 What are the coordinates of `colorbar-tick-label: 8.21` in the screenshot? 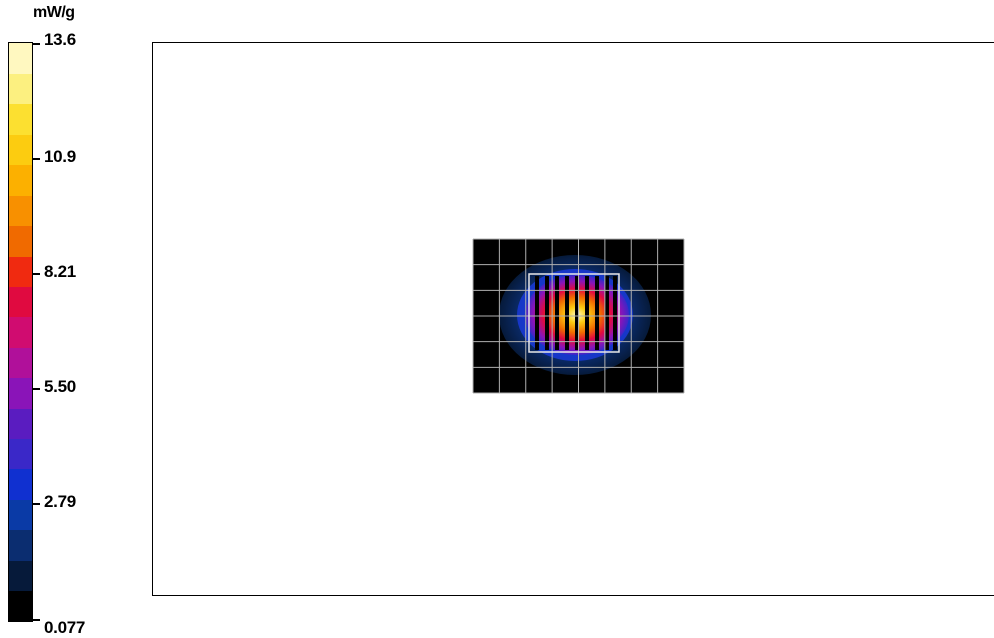 It's located at (60, 271).